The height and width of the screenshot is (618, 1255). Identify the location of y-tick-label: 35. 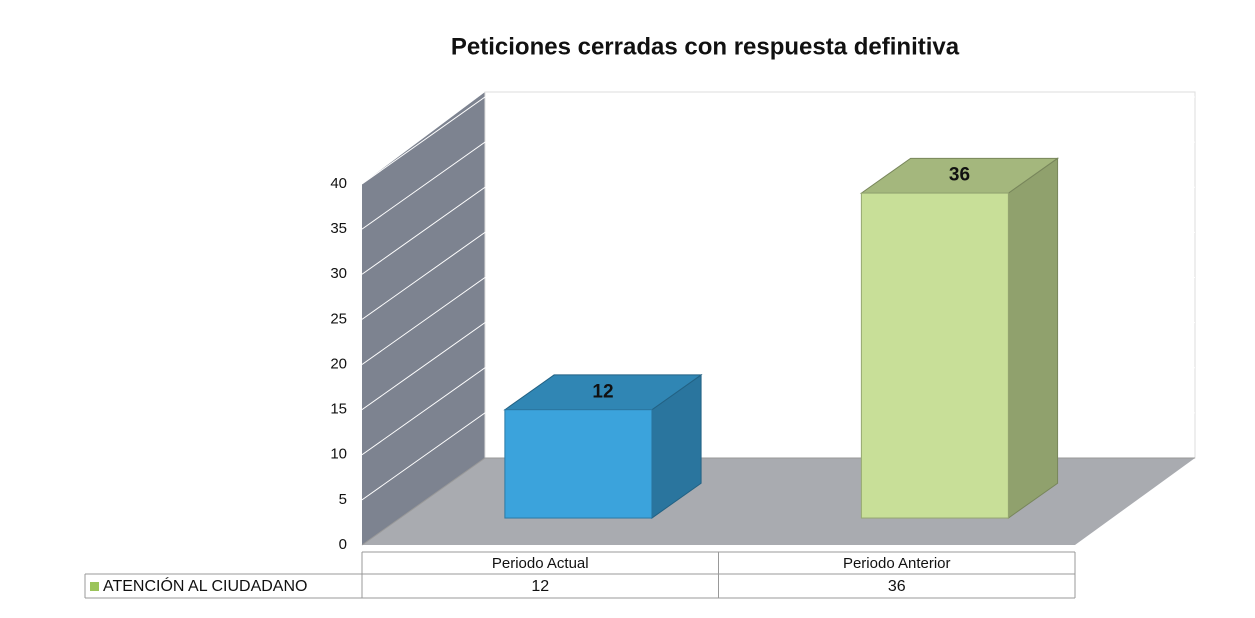
(338, 228).